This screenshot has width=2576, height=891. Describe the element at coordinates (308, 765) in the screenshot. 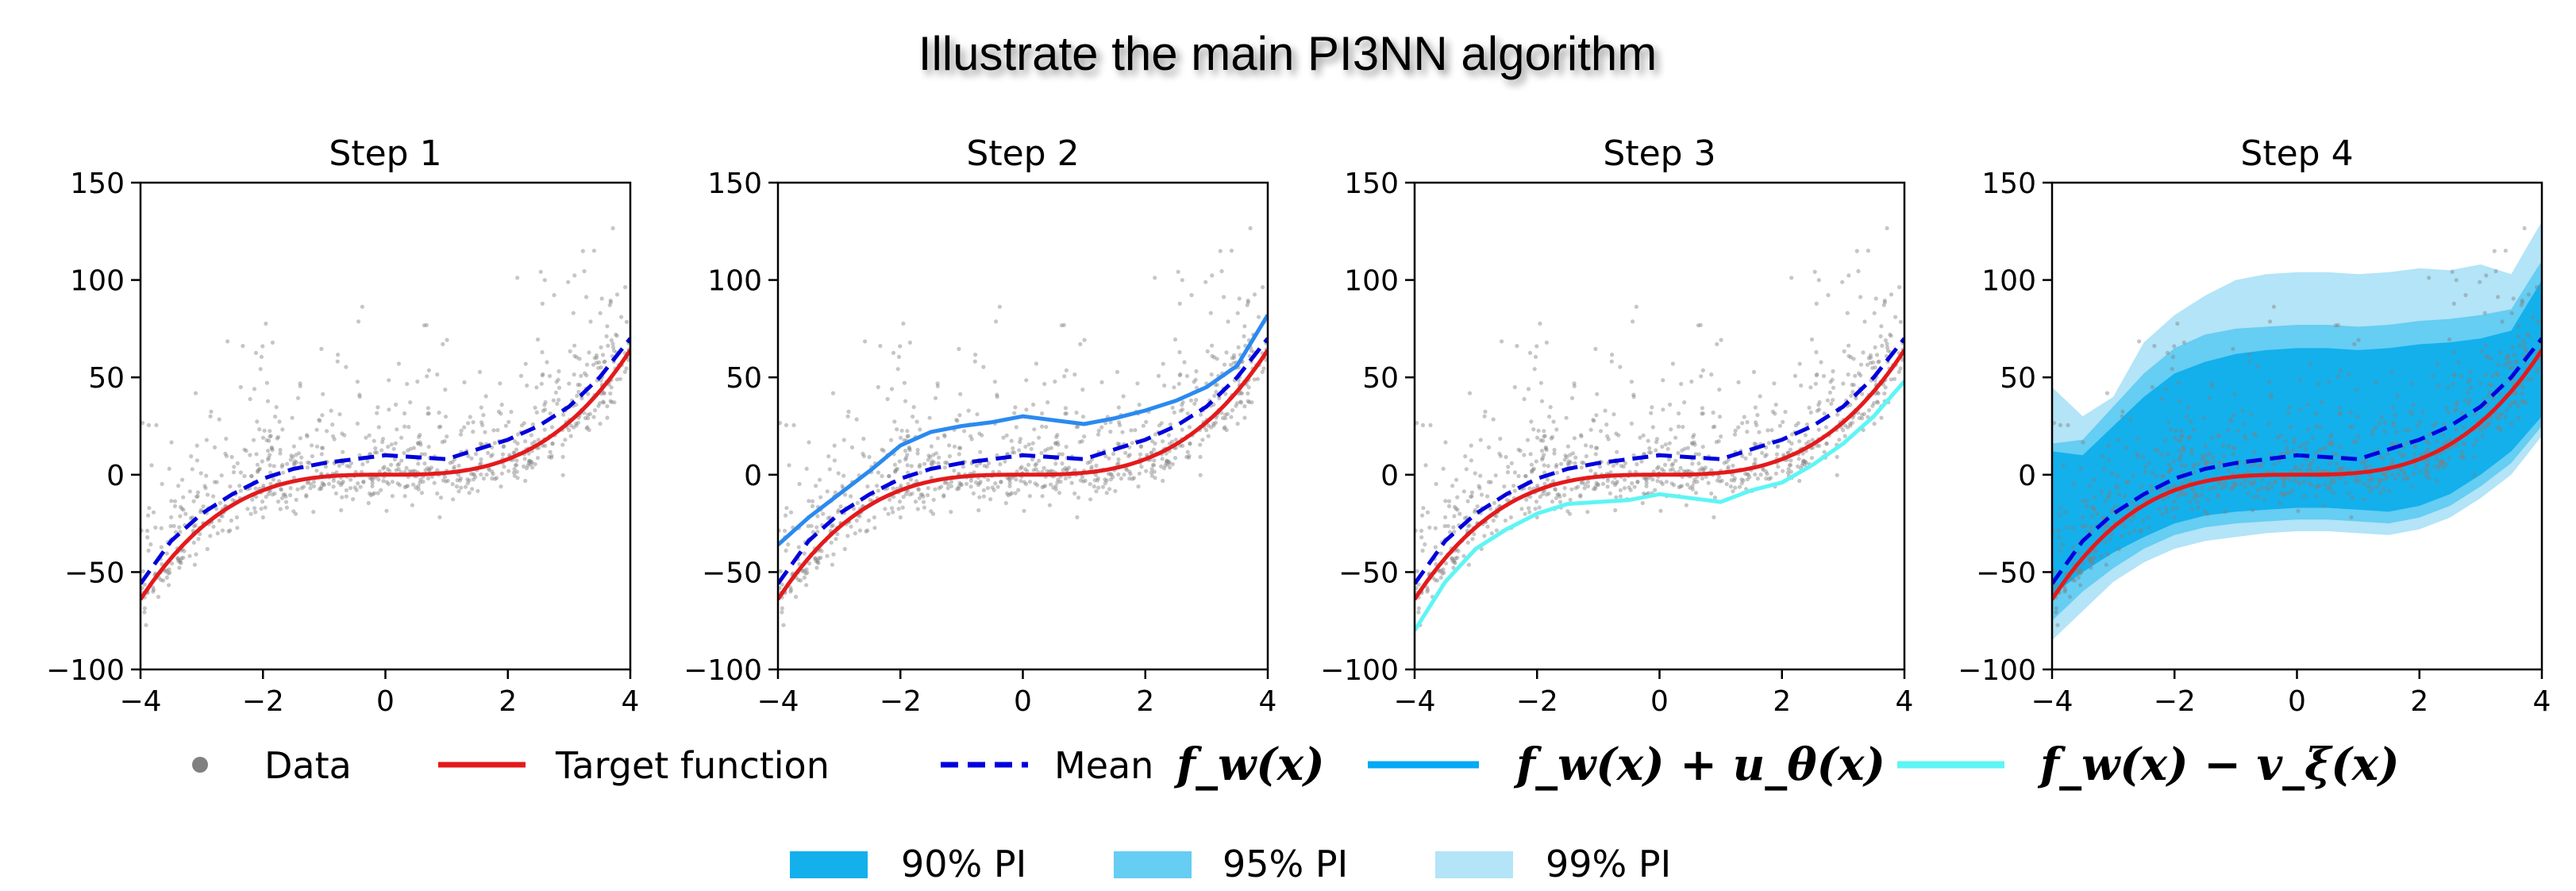

I see `legend-data-label: Data` at that location.